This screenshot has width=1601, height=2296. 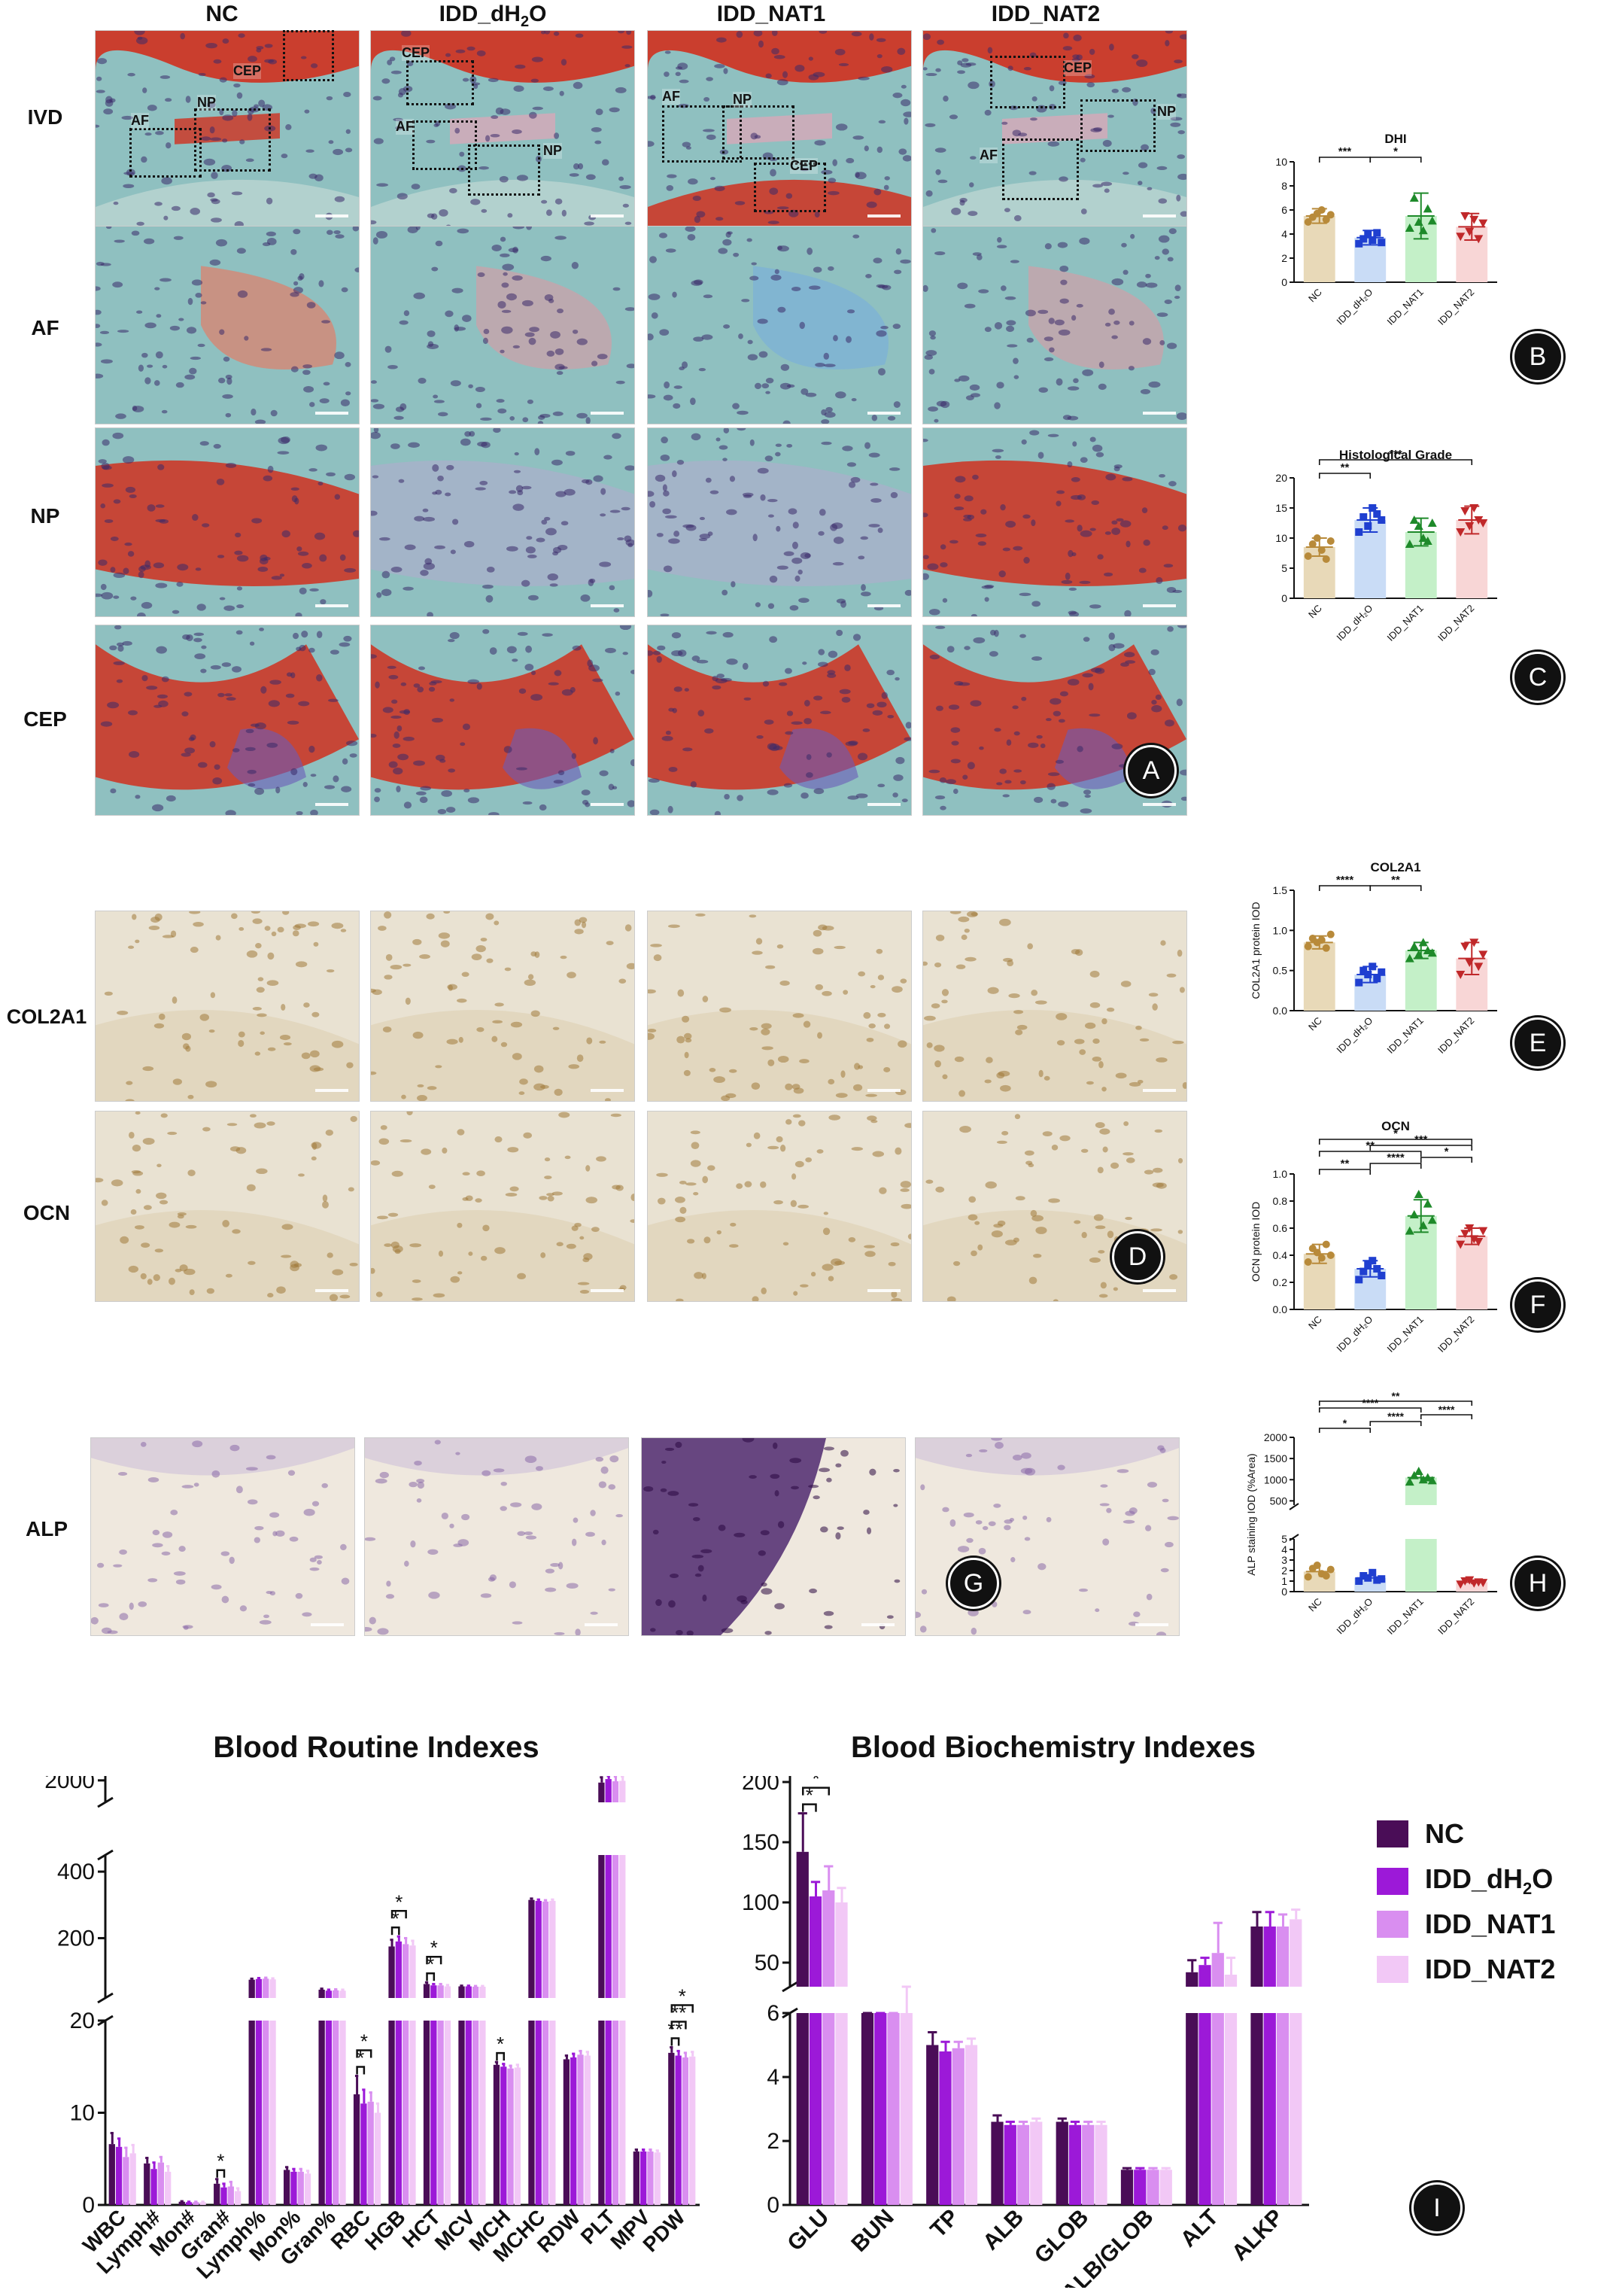 I want to click on y-axis-label: COL2A1 protein IOD, so click(x=1256, y=950).